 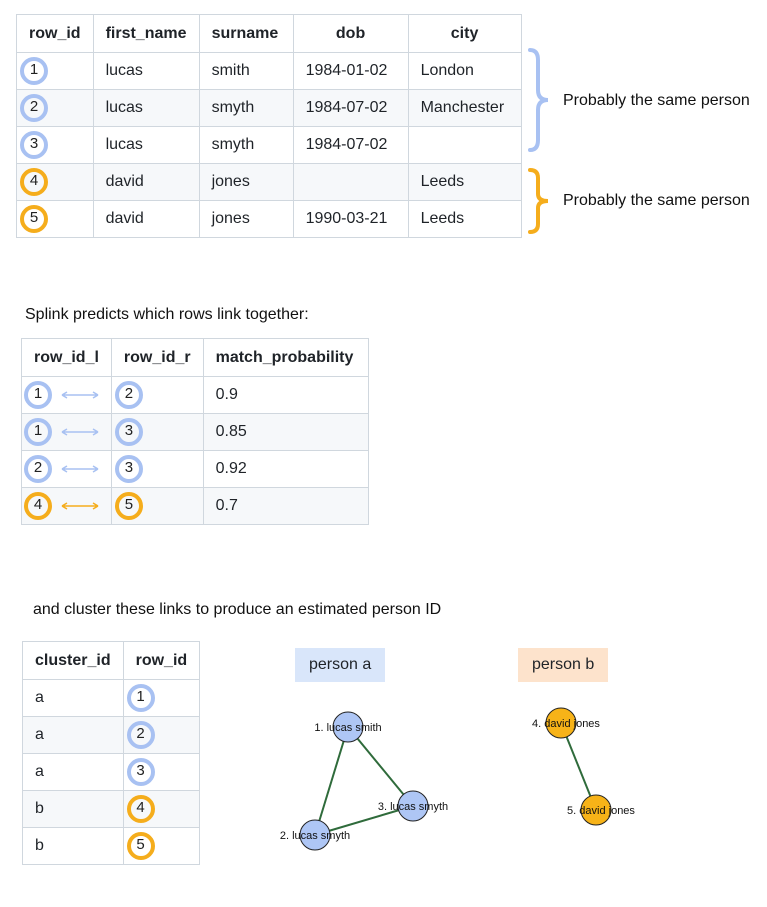 I want to click on links-header-row: row_id_l row_id_r match_probability, so click(x=195, y=357).